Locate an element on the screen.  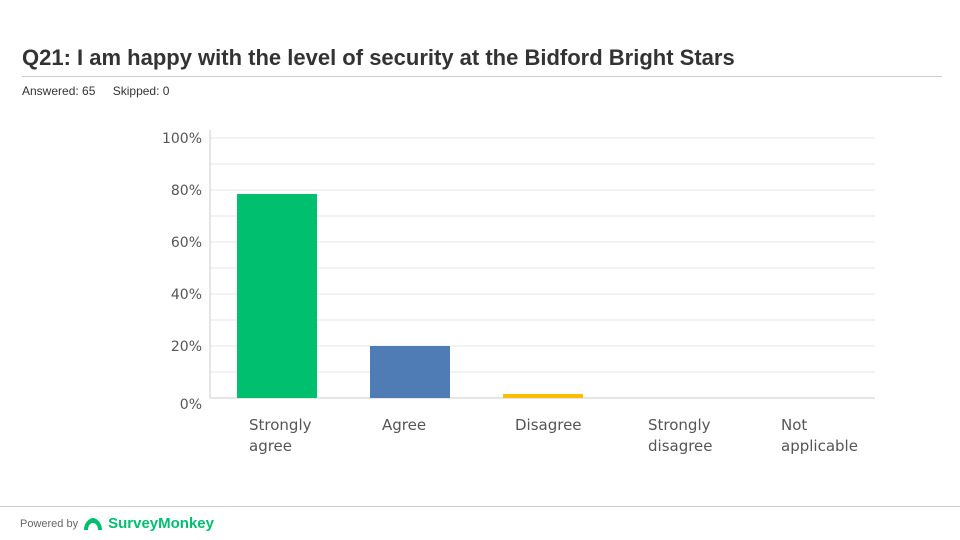
surveymonkey-brand: SurveyMonkey is located at coordinates (161, 523).